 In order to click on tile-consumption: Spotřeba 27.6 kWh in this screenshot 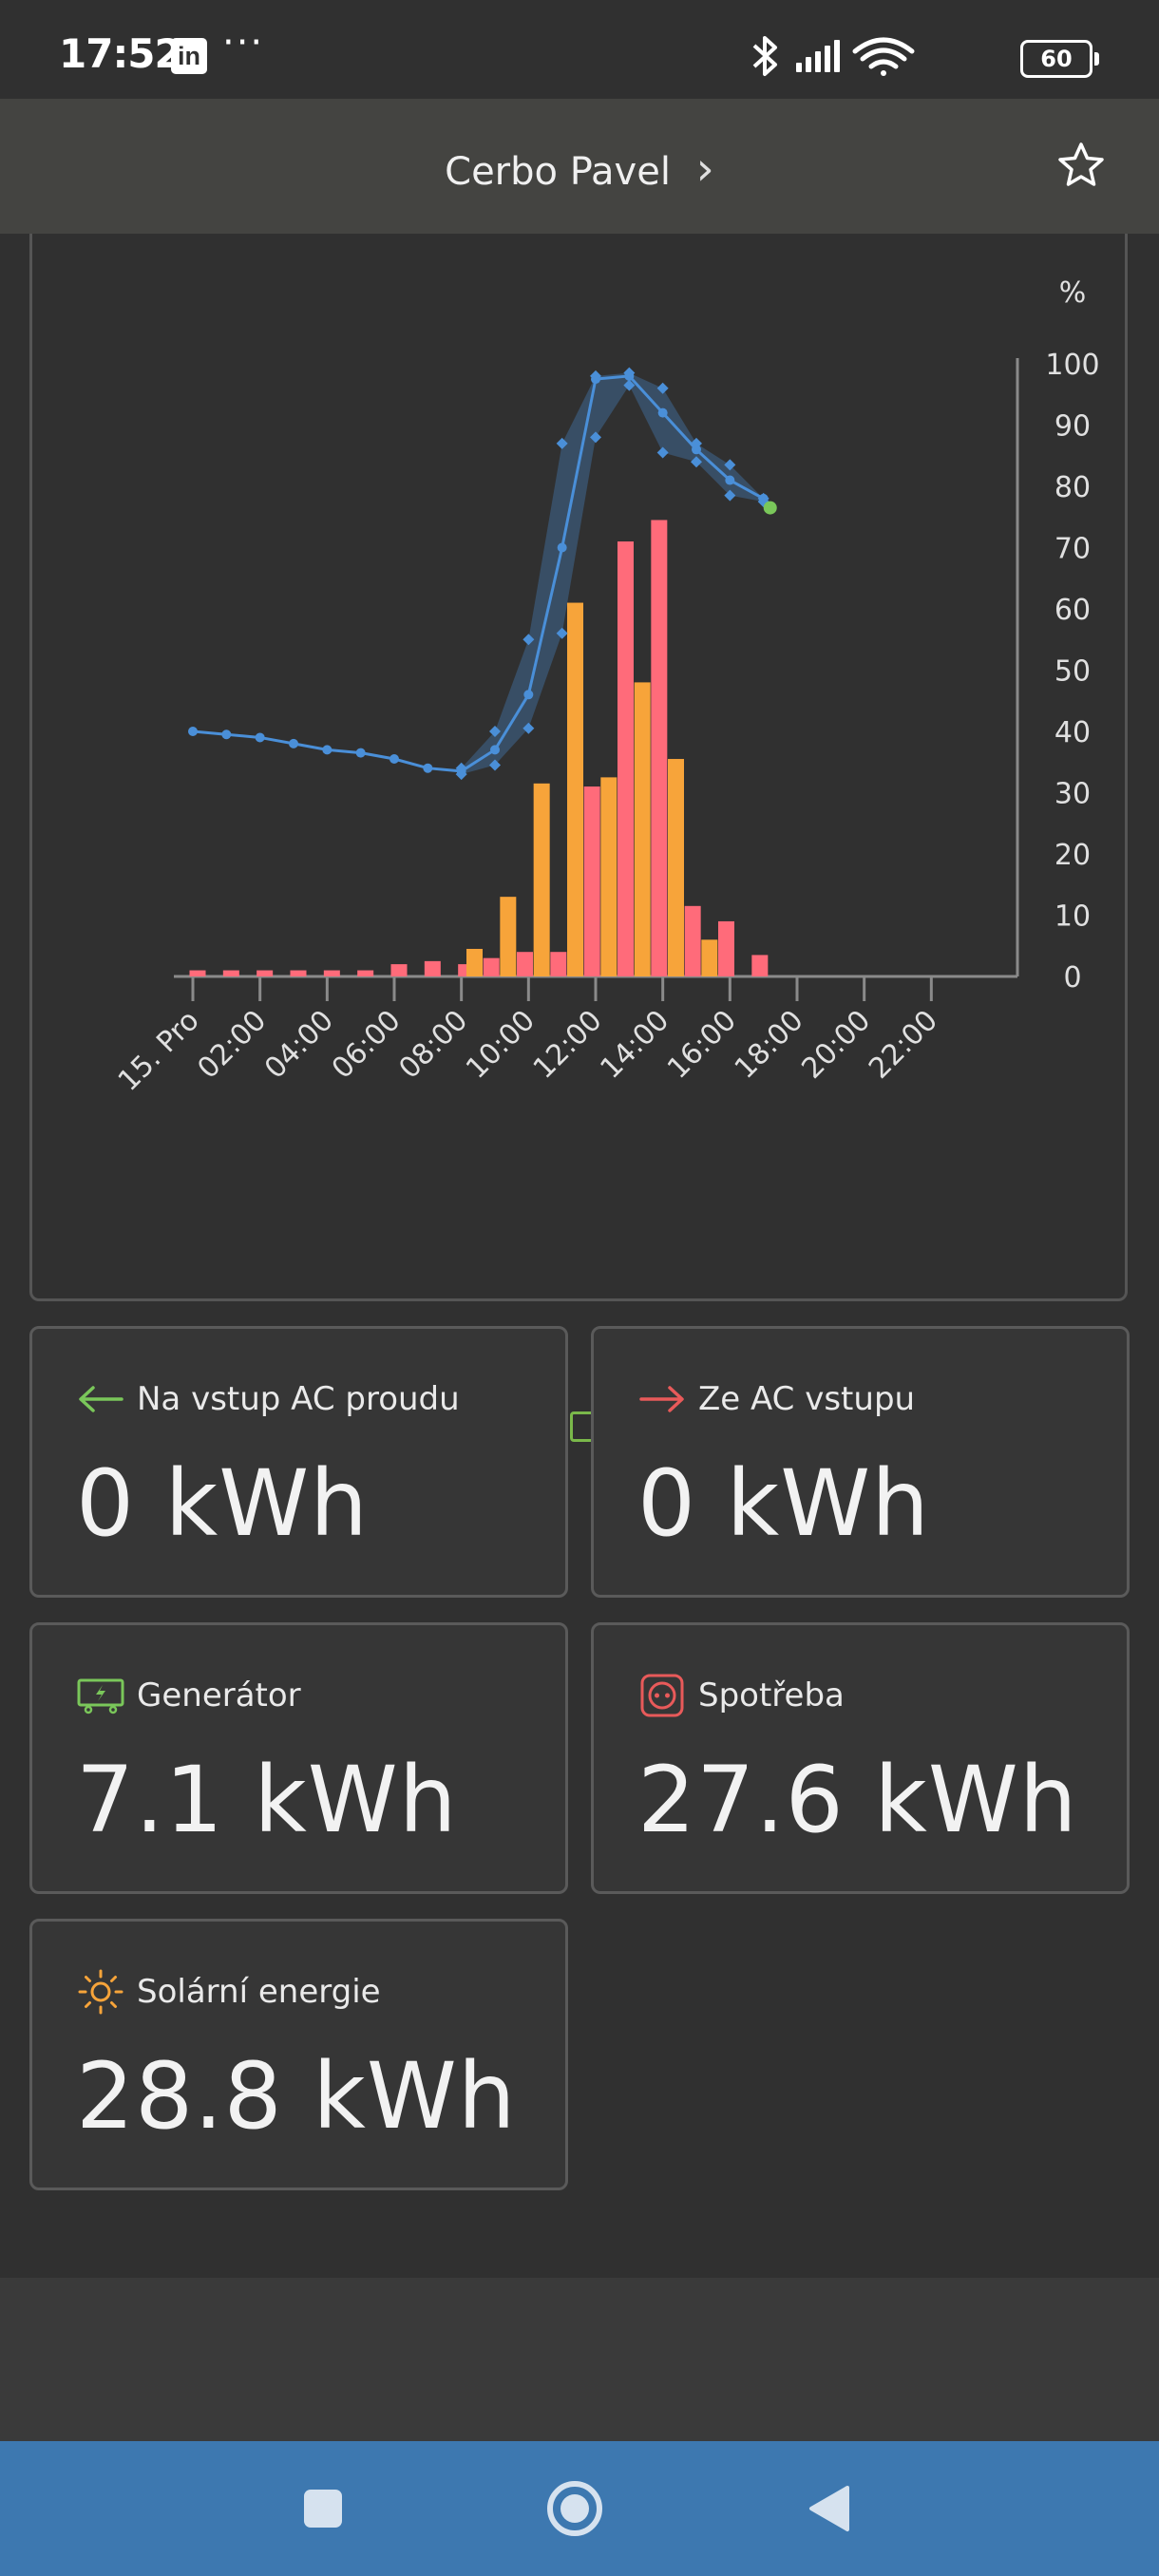, I will do `click(860, 1758)`.